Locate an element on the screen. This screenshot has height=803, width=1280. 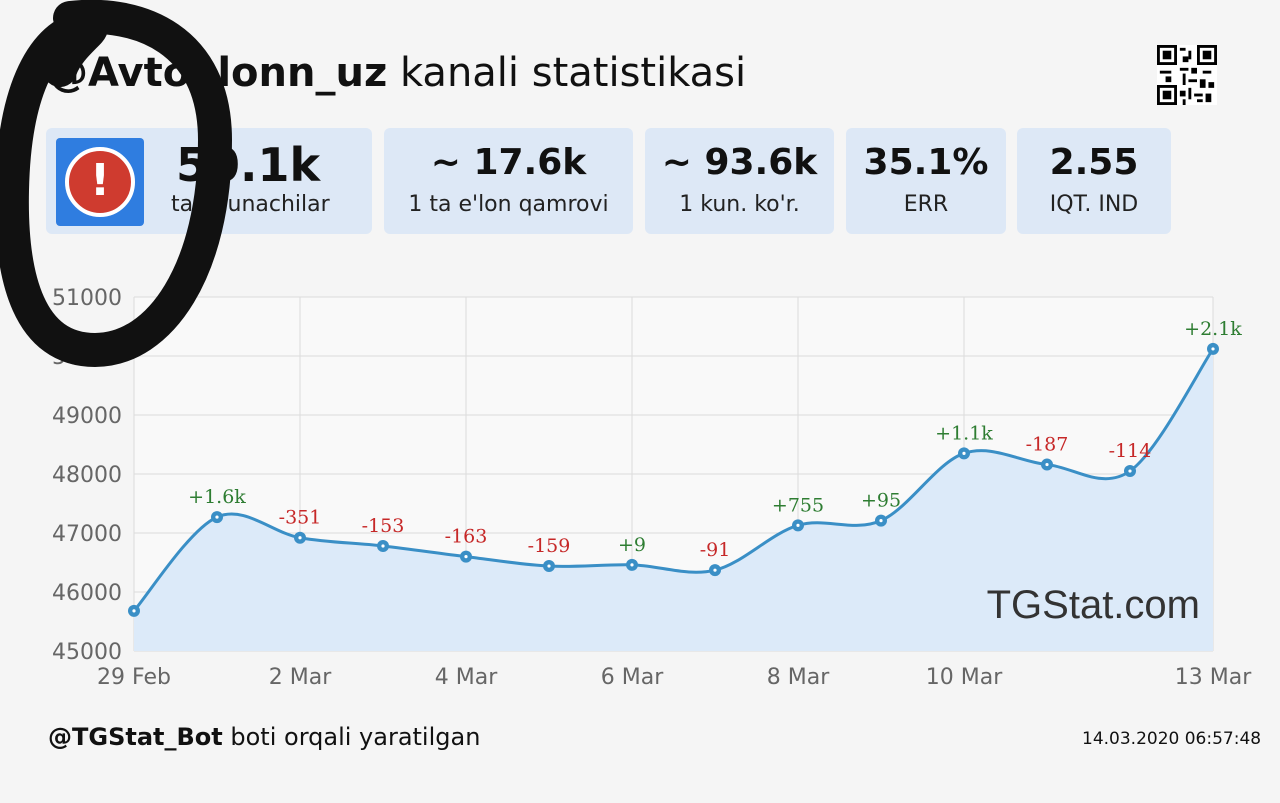
data-label: +95 is located at coordinates (881, 501).